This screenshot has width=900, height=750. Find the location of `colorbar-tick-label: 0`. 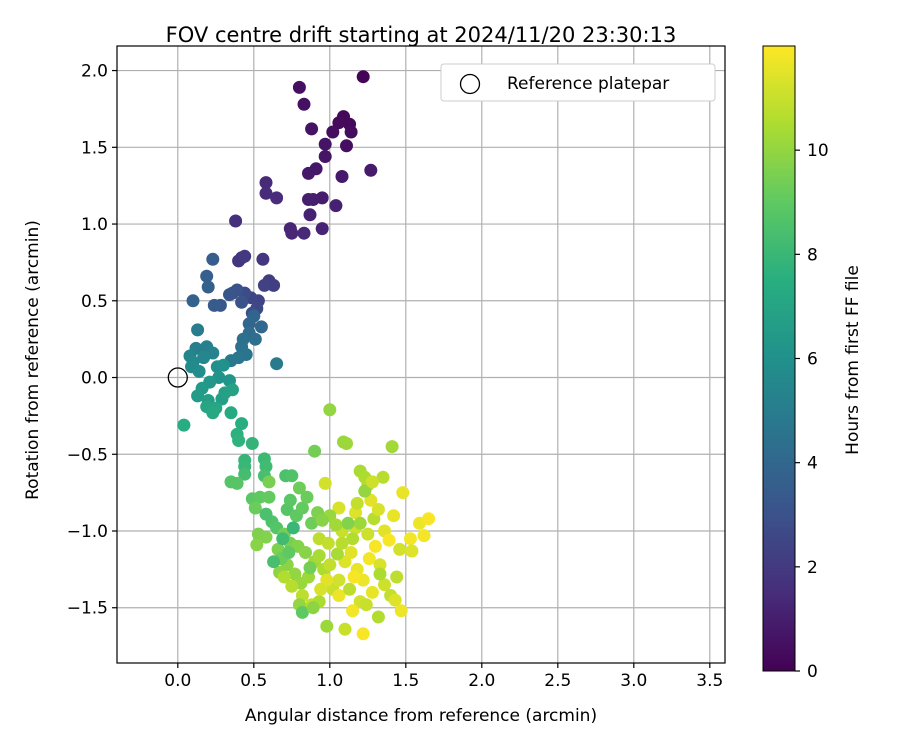

colorbar-tick-label: 0 is located at coordinates (812, 672).